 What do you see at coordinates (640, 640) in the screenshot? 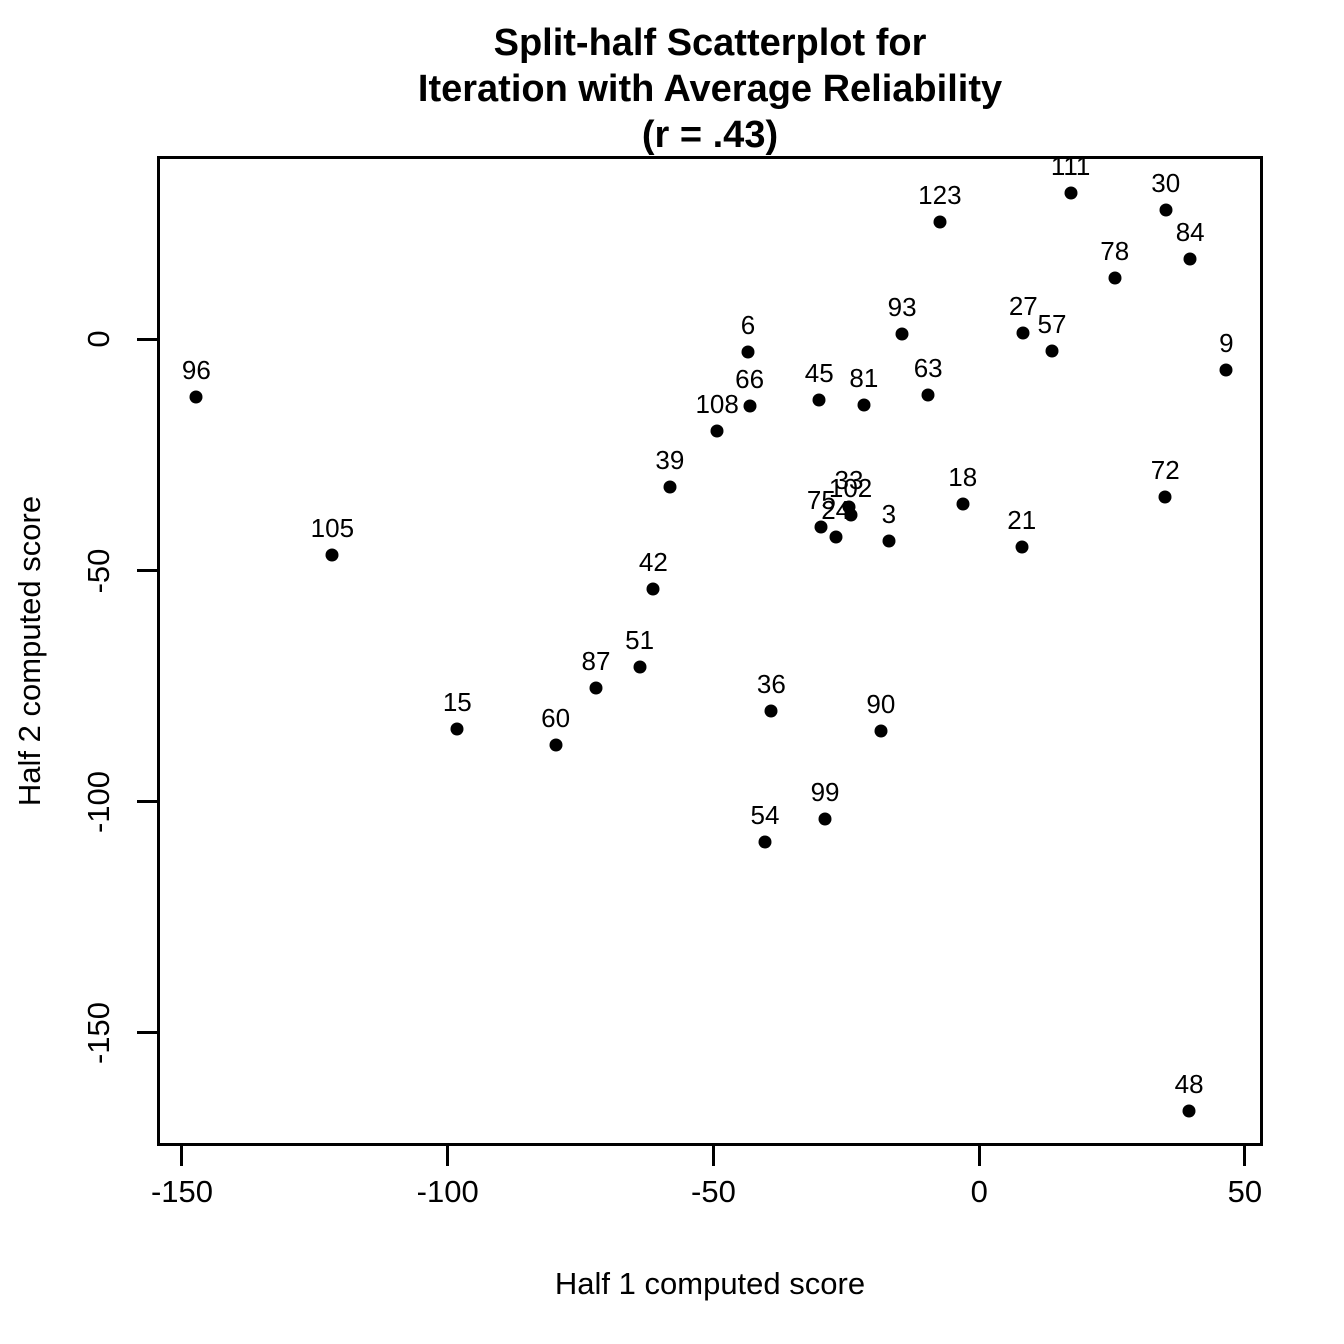
I see `data-point-label: 51` at bounding box center [640, 640].